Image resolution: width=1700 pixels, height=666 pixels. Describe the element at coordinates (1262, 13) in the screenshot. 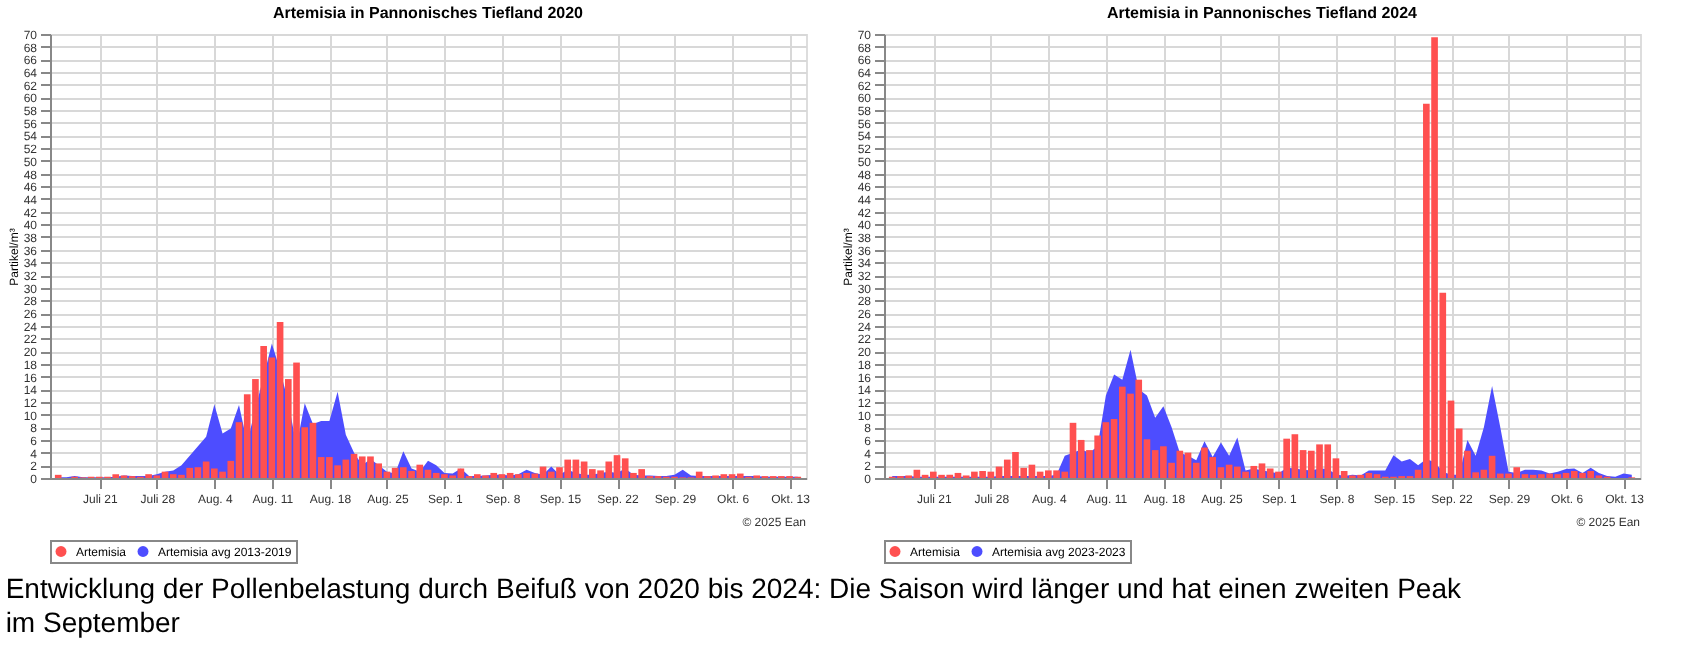

I see `chart-title: Artemisia in Pannonisches Tiefland 2024` at that location.